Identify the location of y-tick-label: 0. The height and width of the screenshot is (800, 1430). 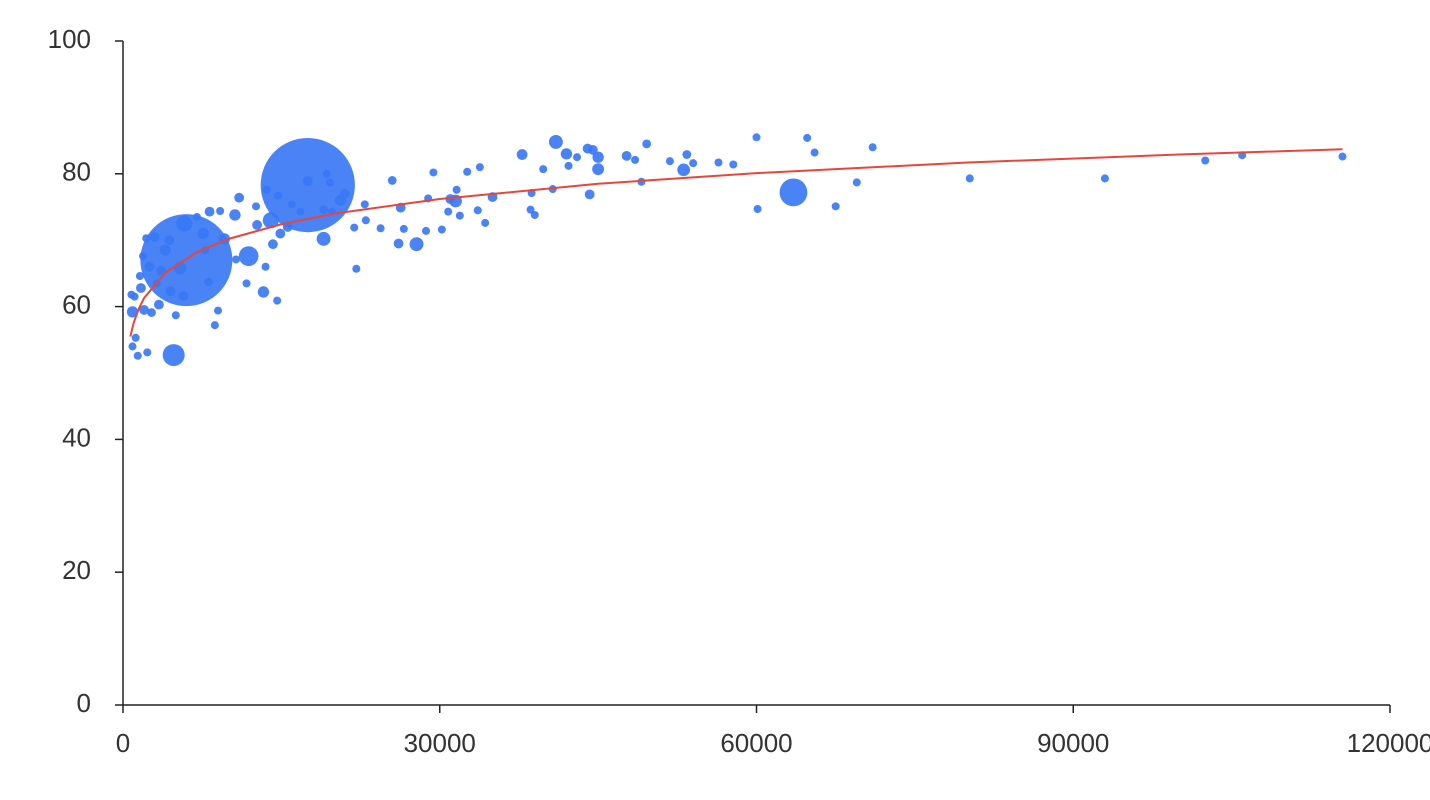
(84, 703).